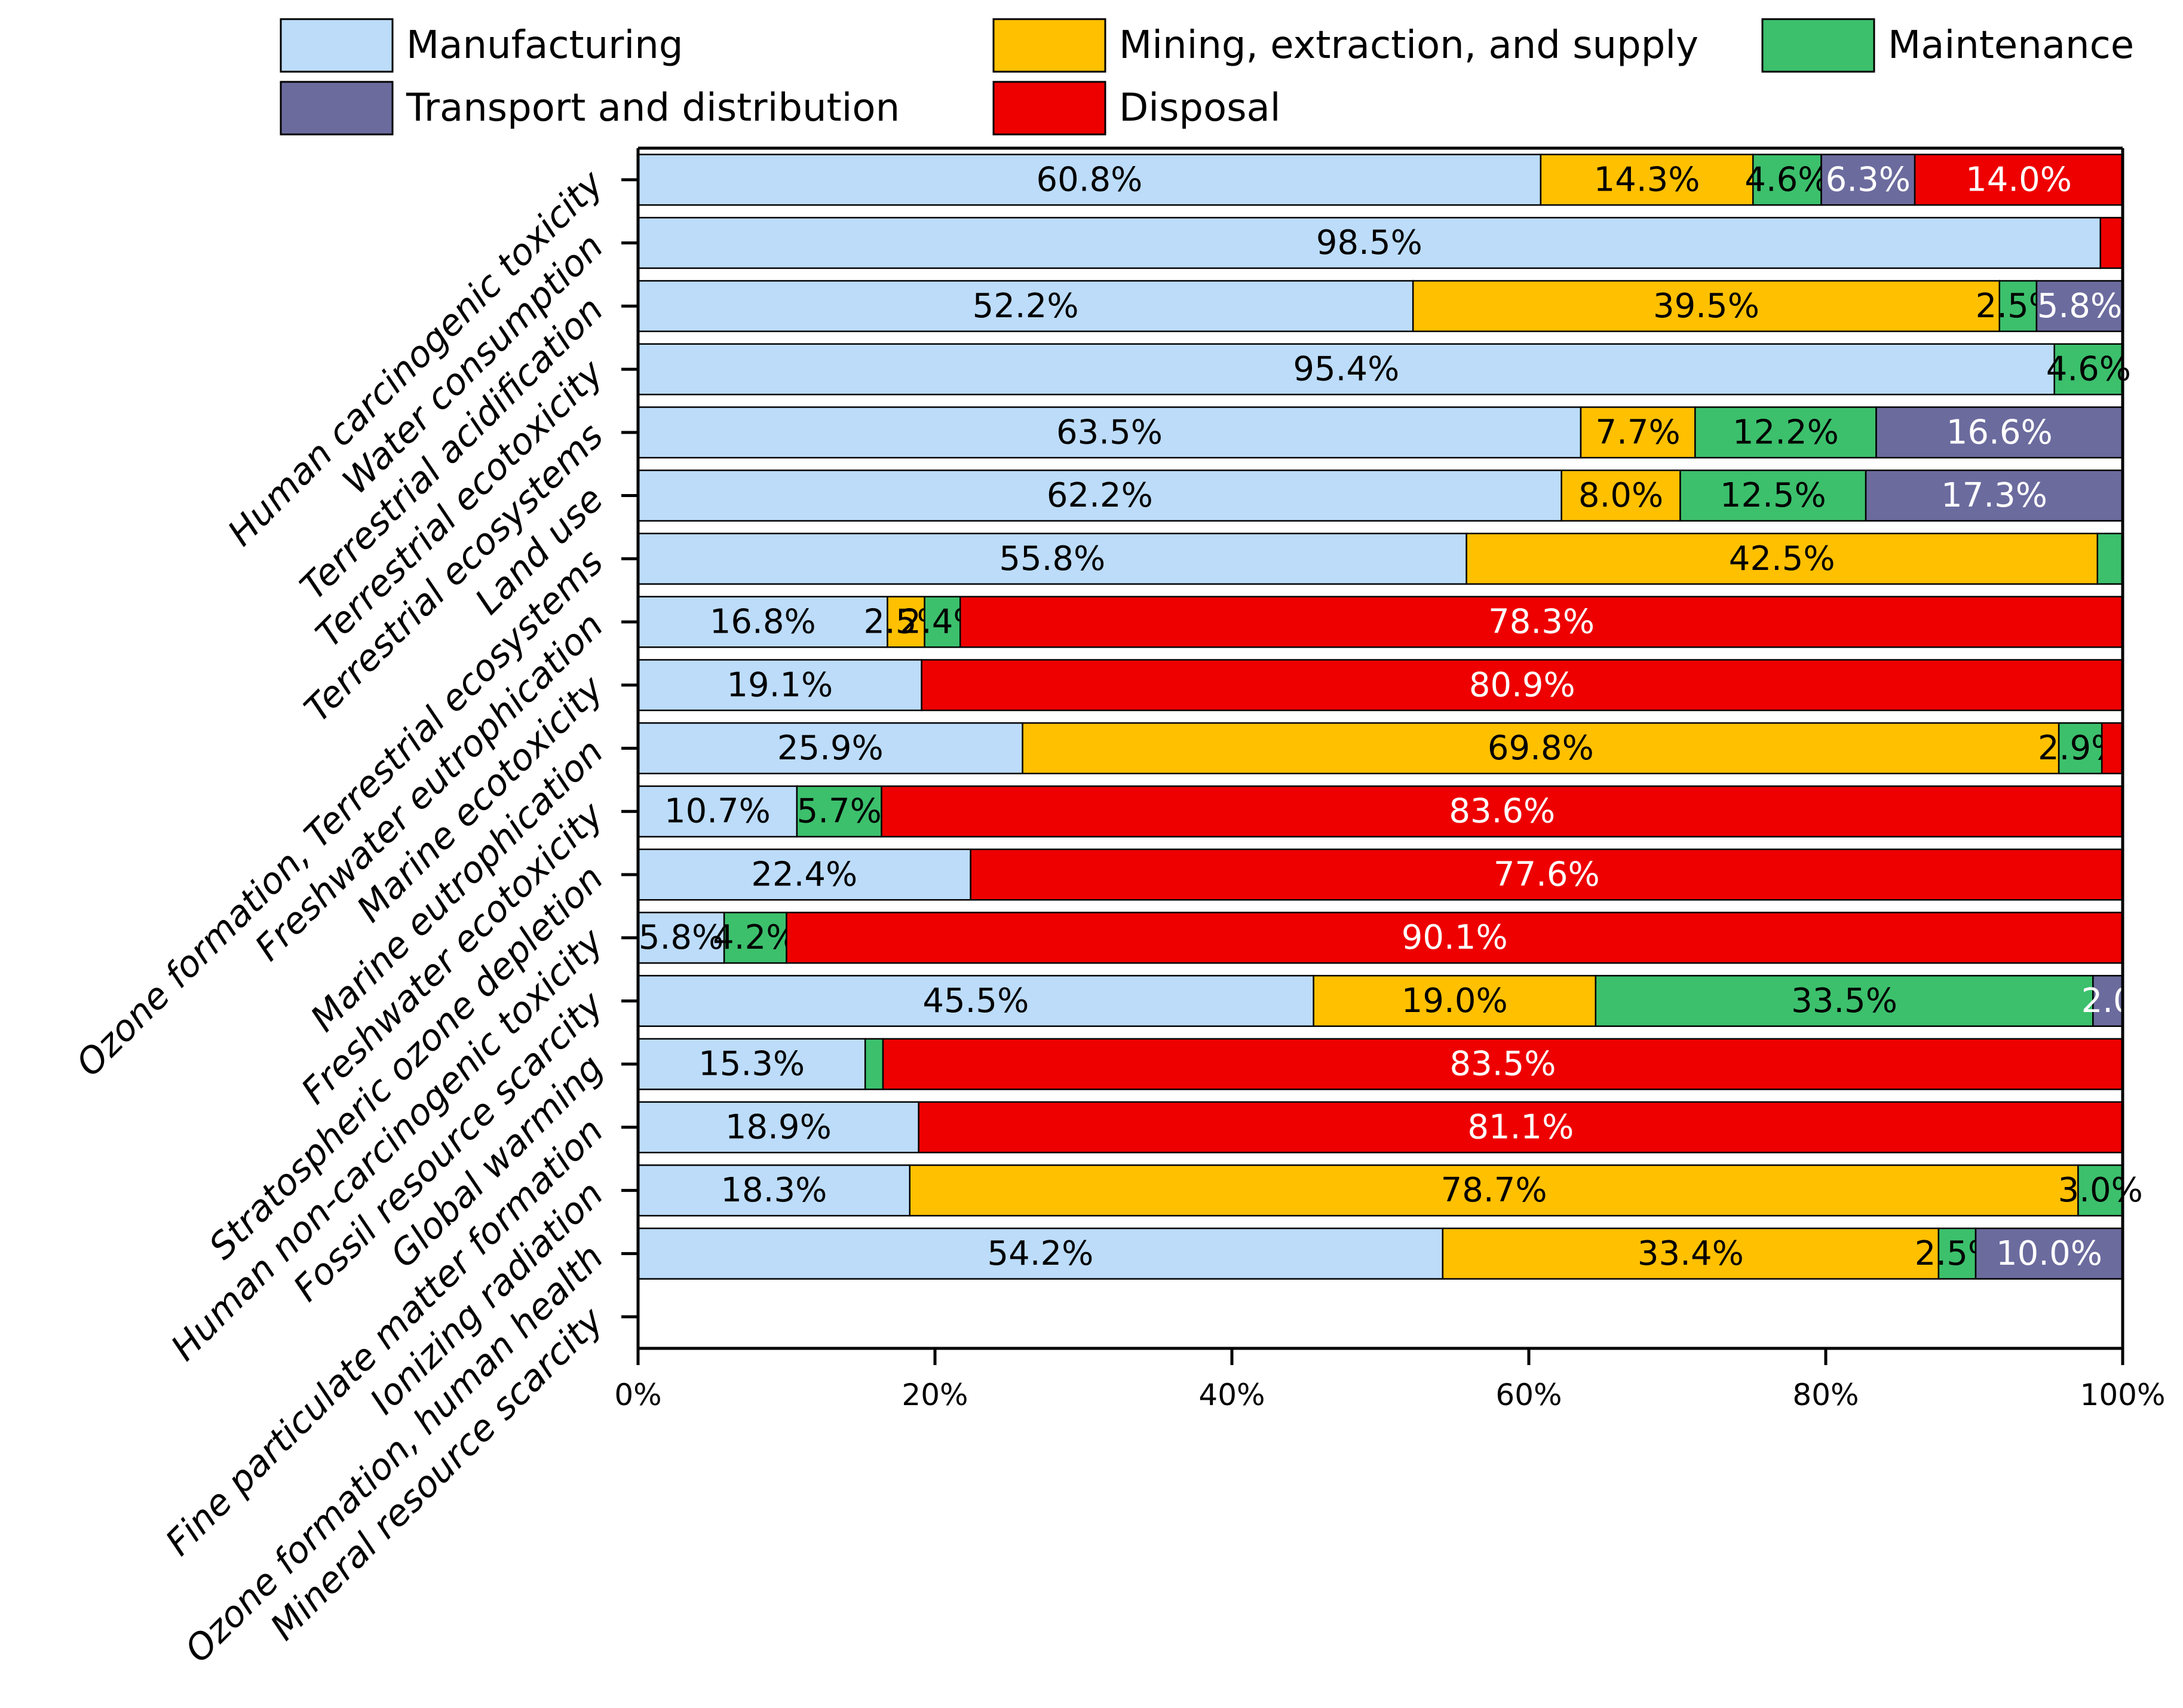 Image resolution: width=2183 pixels, height=1708 pixels. I want to click on bar-row-marine-ecotoxicity: 19.1% 80.9%, so click(1380, 686).